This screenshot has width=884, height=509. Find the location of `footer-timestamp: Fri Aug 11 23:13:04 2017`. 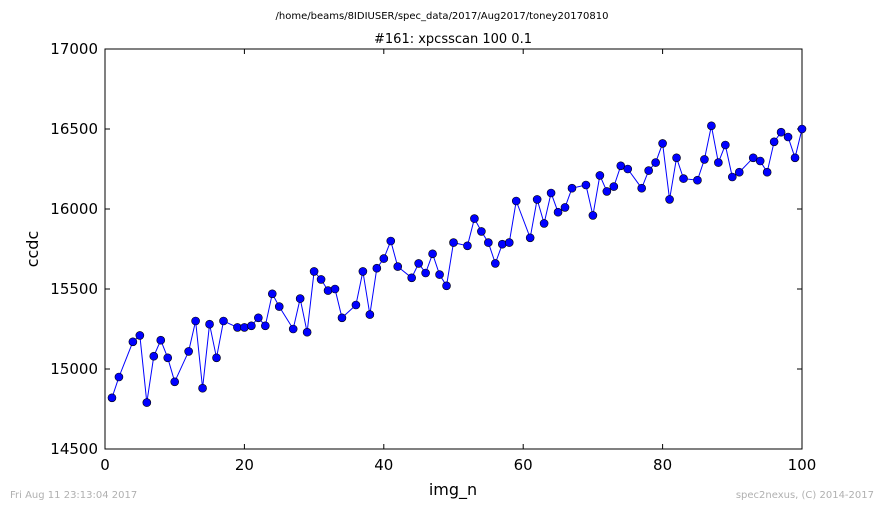

footer-timestamp: Fri Aug 11 23:13:04 2017 is located at coordinates (73, 495).